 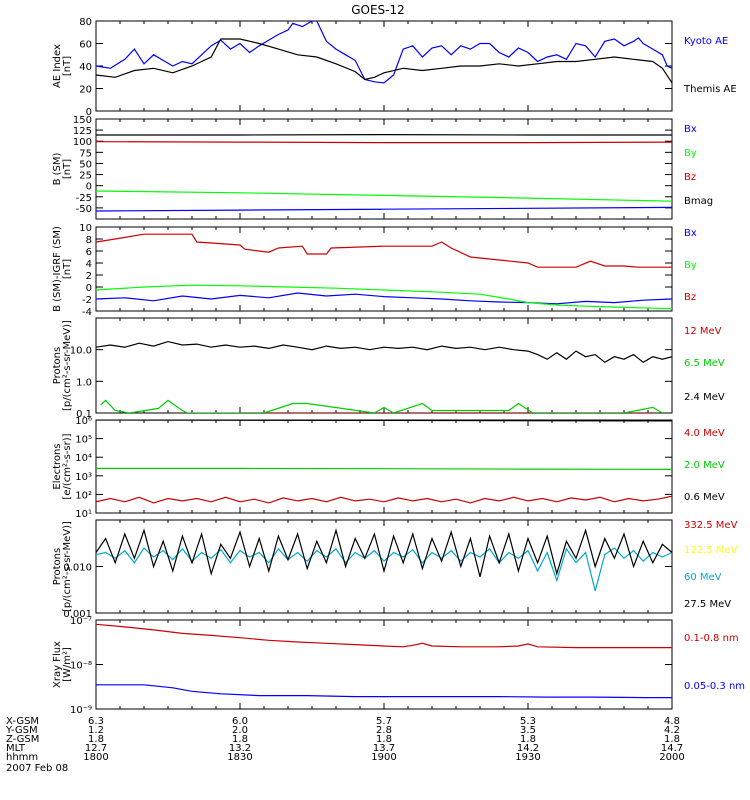 I want to click on y-tick-label: 0.001, so click(x=77, y=614).